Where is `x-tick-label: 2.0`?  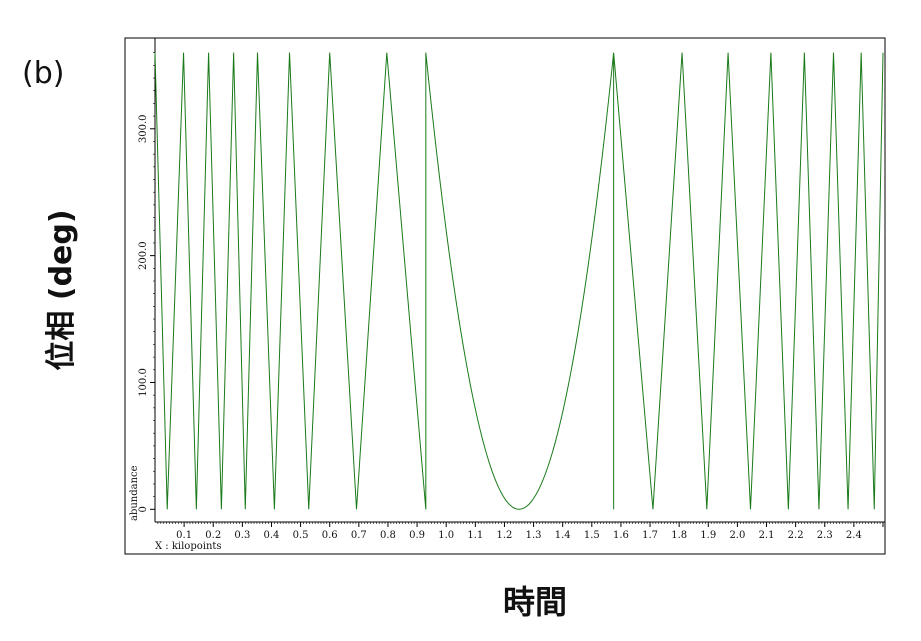
x-tick-label: 2.0 is located at coordinates (737, 535).